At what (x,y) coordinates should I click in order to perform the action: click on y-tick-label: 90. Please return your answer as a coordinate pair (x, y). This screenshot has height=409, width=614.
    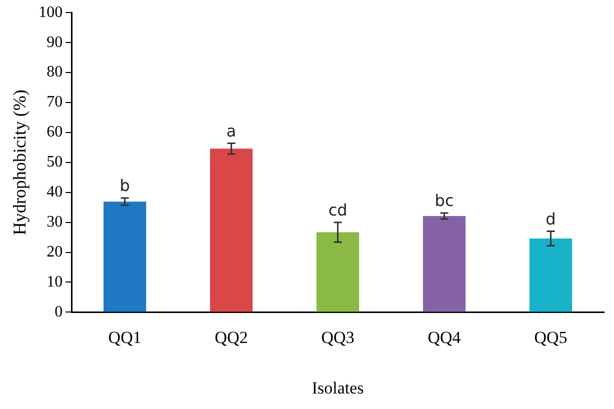
    Looking at the image, I should click on (54, 42).